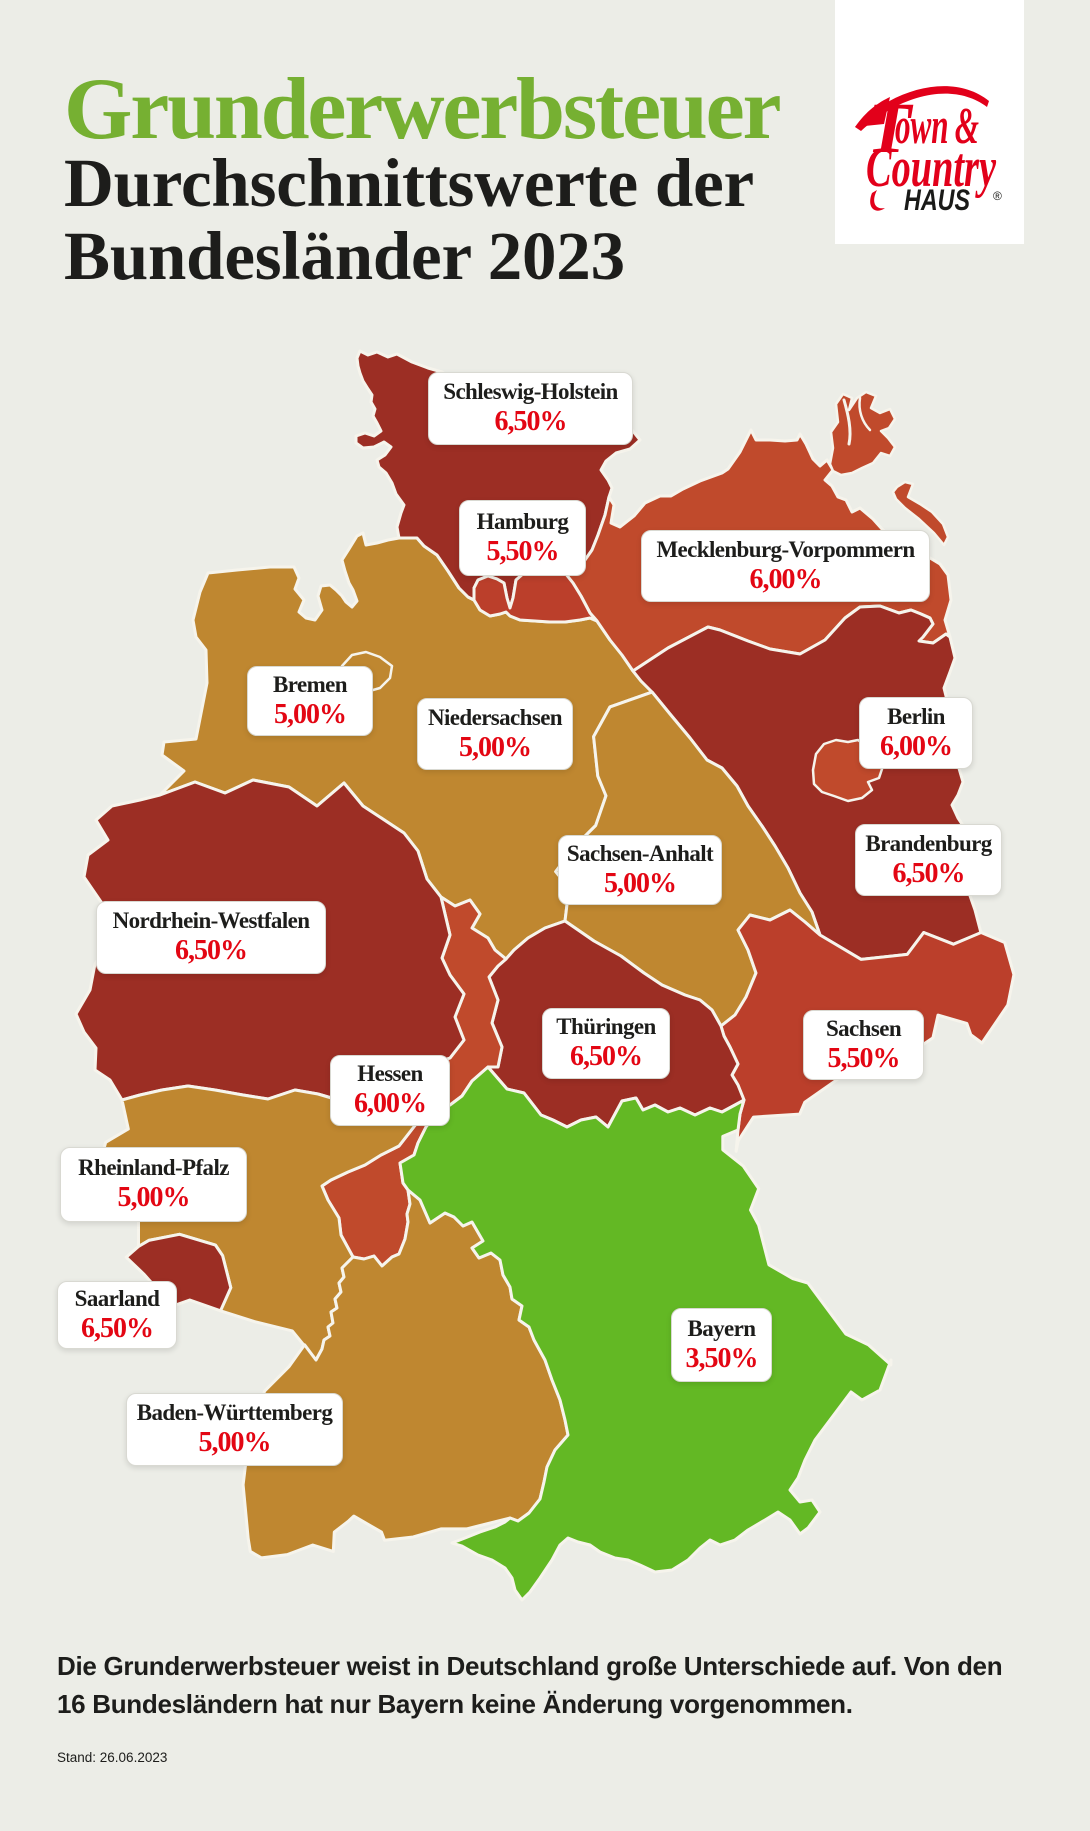 This screenshot has height=1831, width=1090. I want to click on svg-text: HAUS, so click(937, 200).